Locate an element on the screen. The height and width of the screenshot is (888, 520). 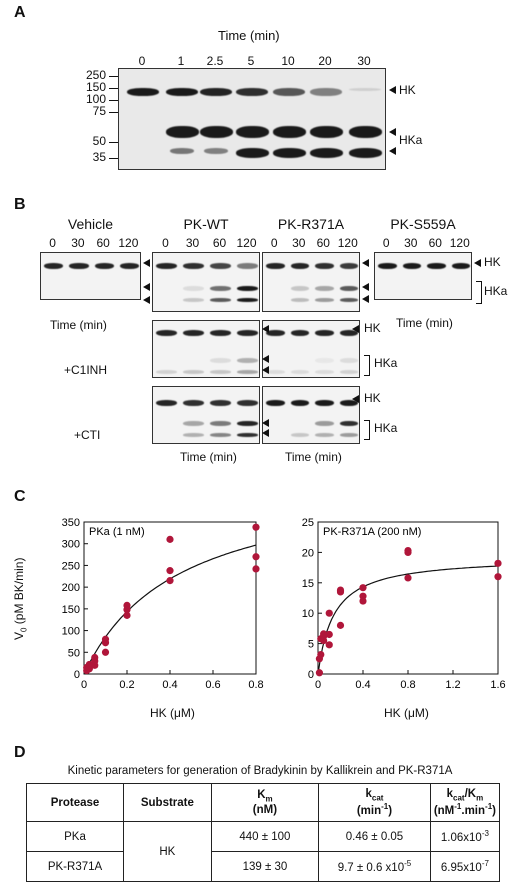
y-tick-label: 100 is located at coordinates (71, 632).